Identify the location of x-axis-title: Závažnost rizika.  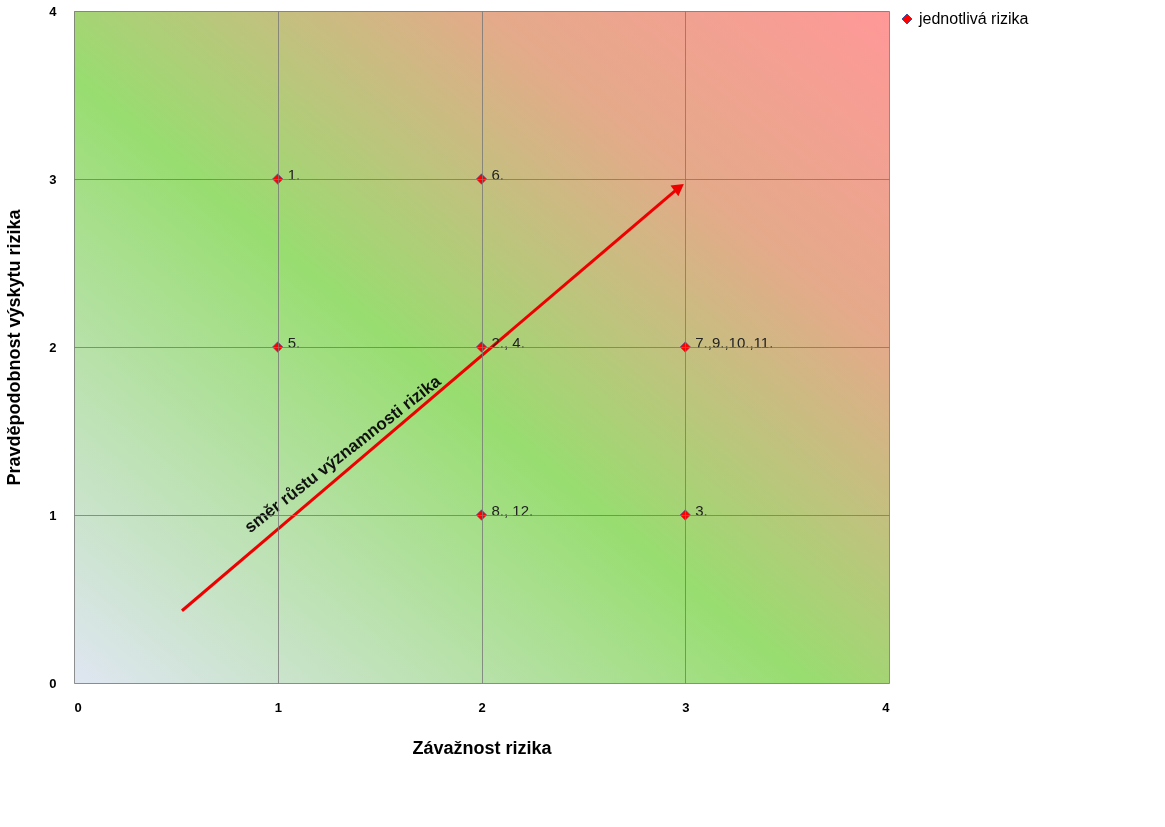
(482, 747).